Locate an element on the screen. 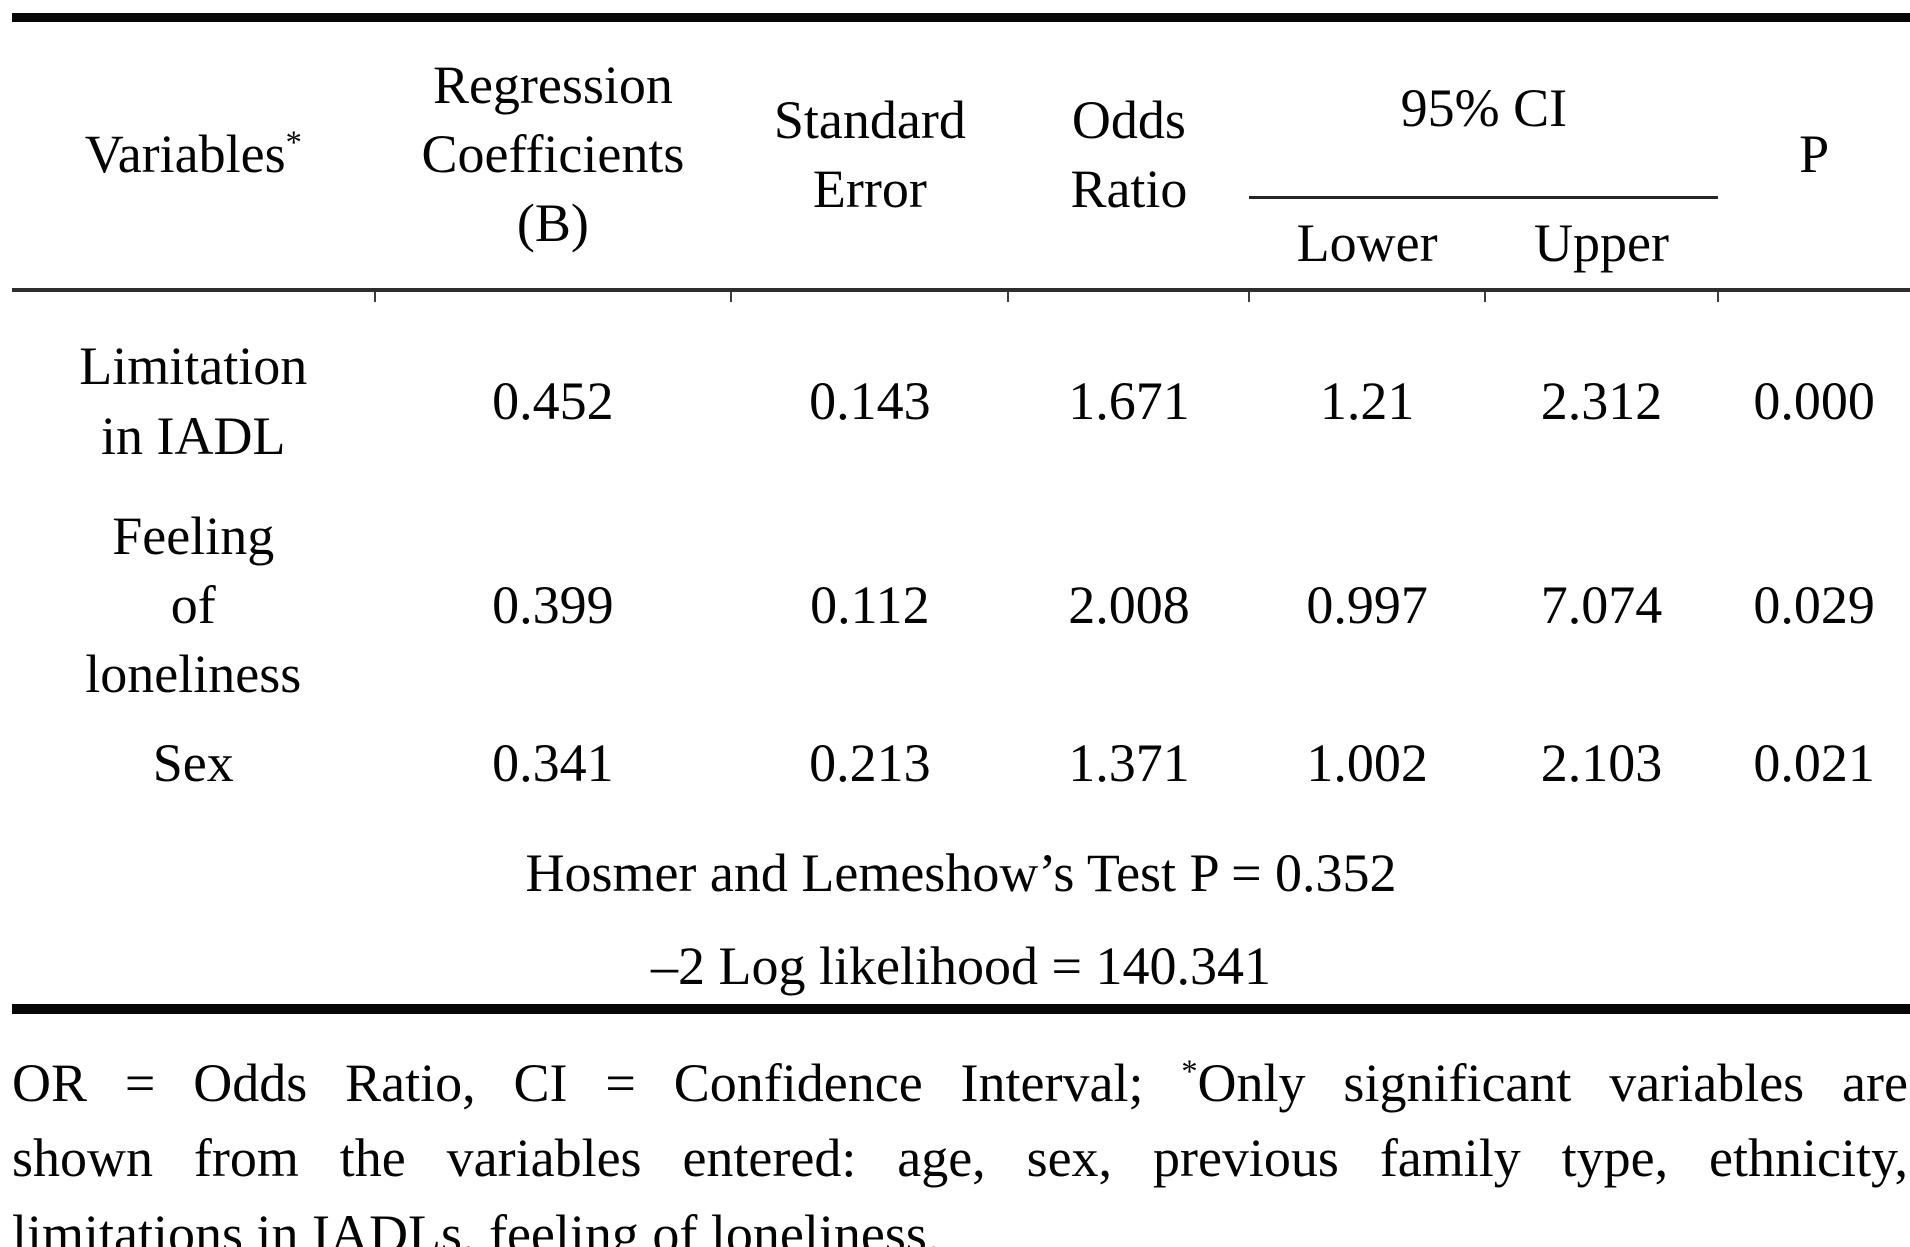  cell-ci-lower: 0.997 is located at coordinates (1367, 604).